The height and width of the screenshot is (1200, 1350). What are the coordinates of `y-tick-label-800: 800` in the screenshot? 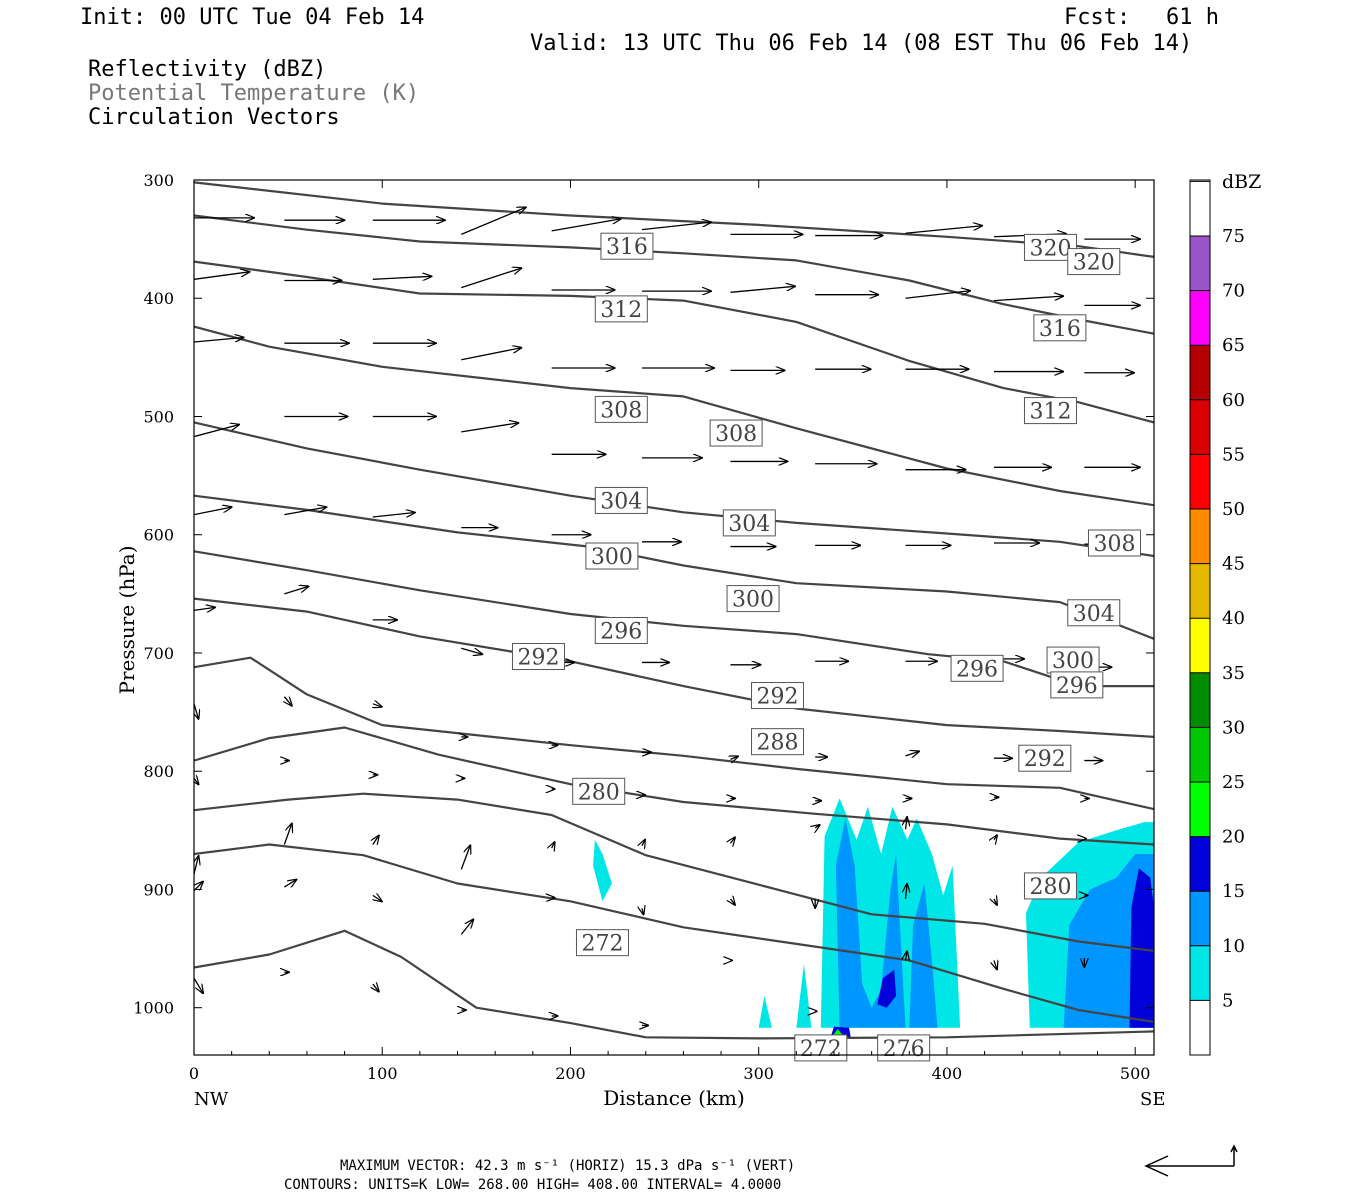 It's located at (158, 771).